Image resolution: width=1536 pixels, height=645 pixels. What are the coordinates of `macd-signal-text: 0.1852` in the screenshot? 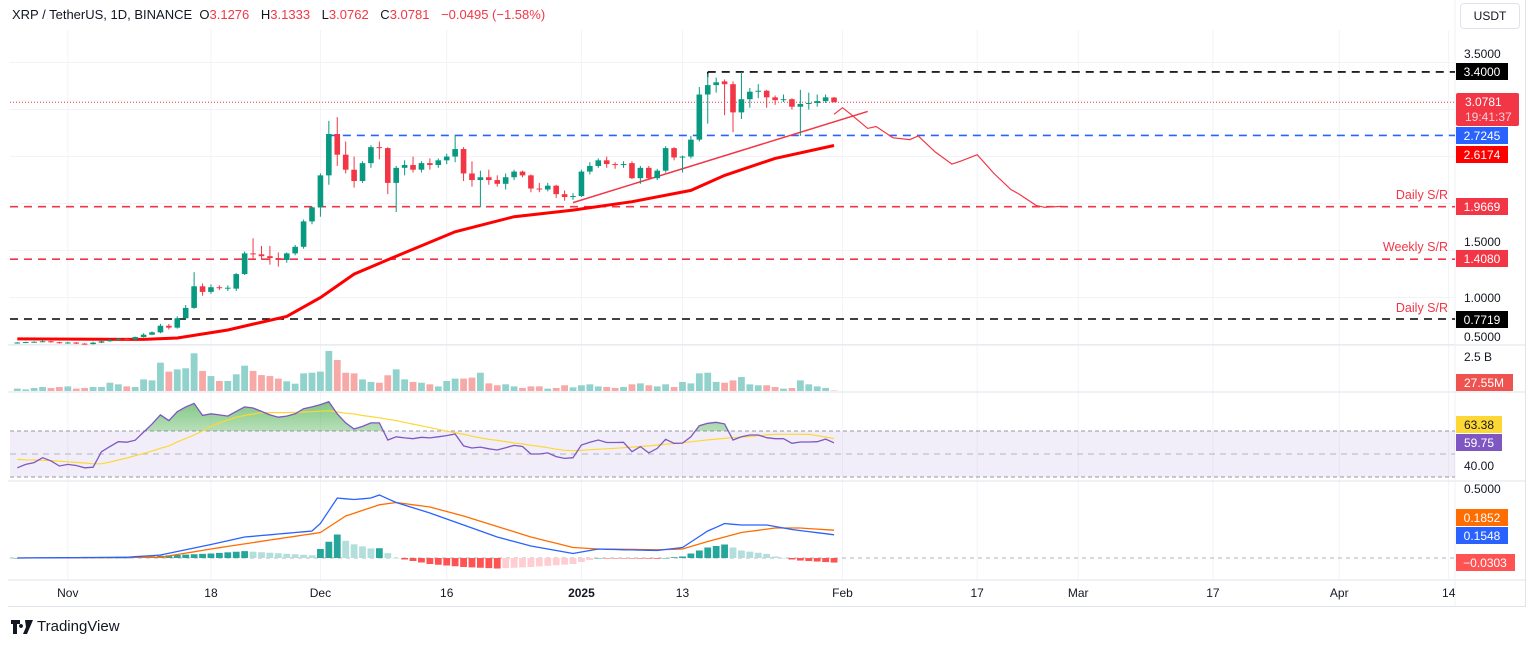 It's located at (1482, 518).